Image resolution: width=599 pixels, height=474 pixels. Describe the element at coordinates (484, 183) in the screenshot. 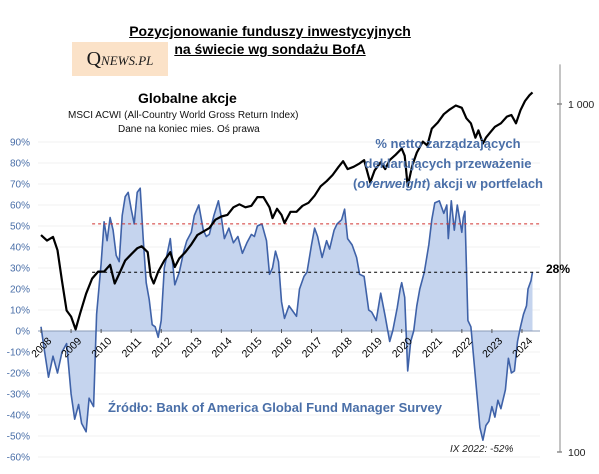

I see `annotation-line-3-post: ) akcji w portfelach` at that location.